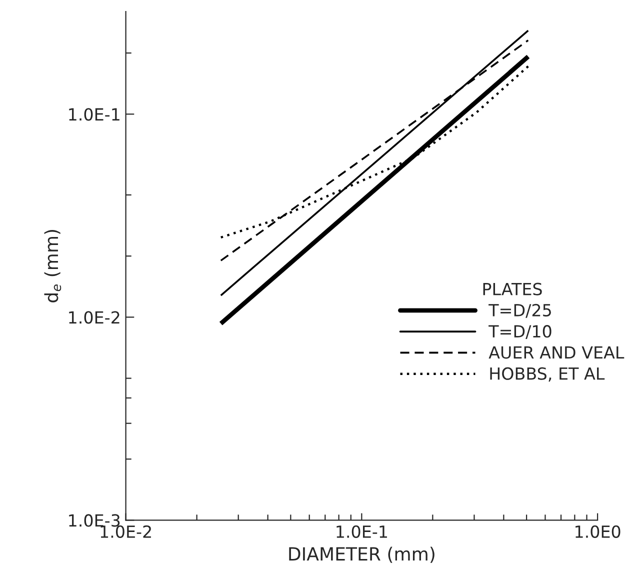 The width and height of the screenshot is (629, 578). Describe the element at coordinates (94, 317) in the screenshot. I see `y-tick-label: 1.0E-2` at that location.